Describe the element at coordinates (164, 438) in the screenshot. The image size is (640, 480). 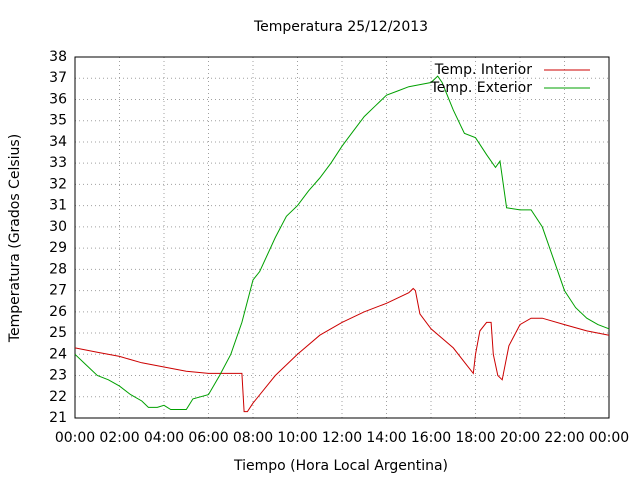
I see `x-tick-label: 04:00` at that location.